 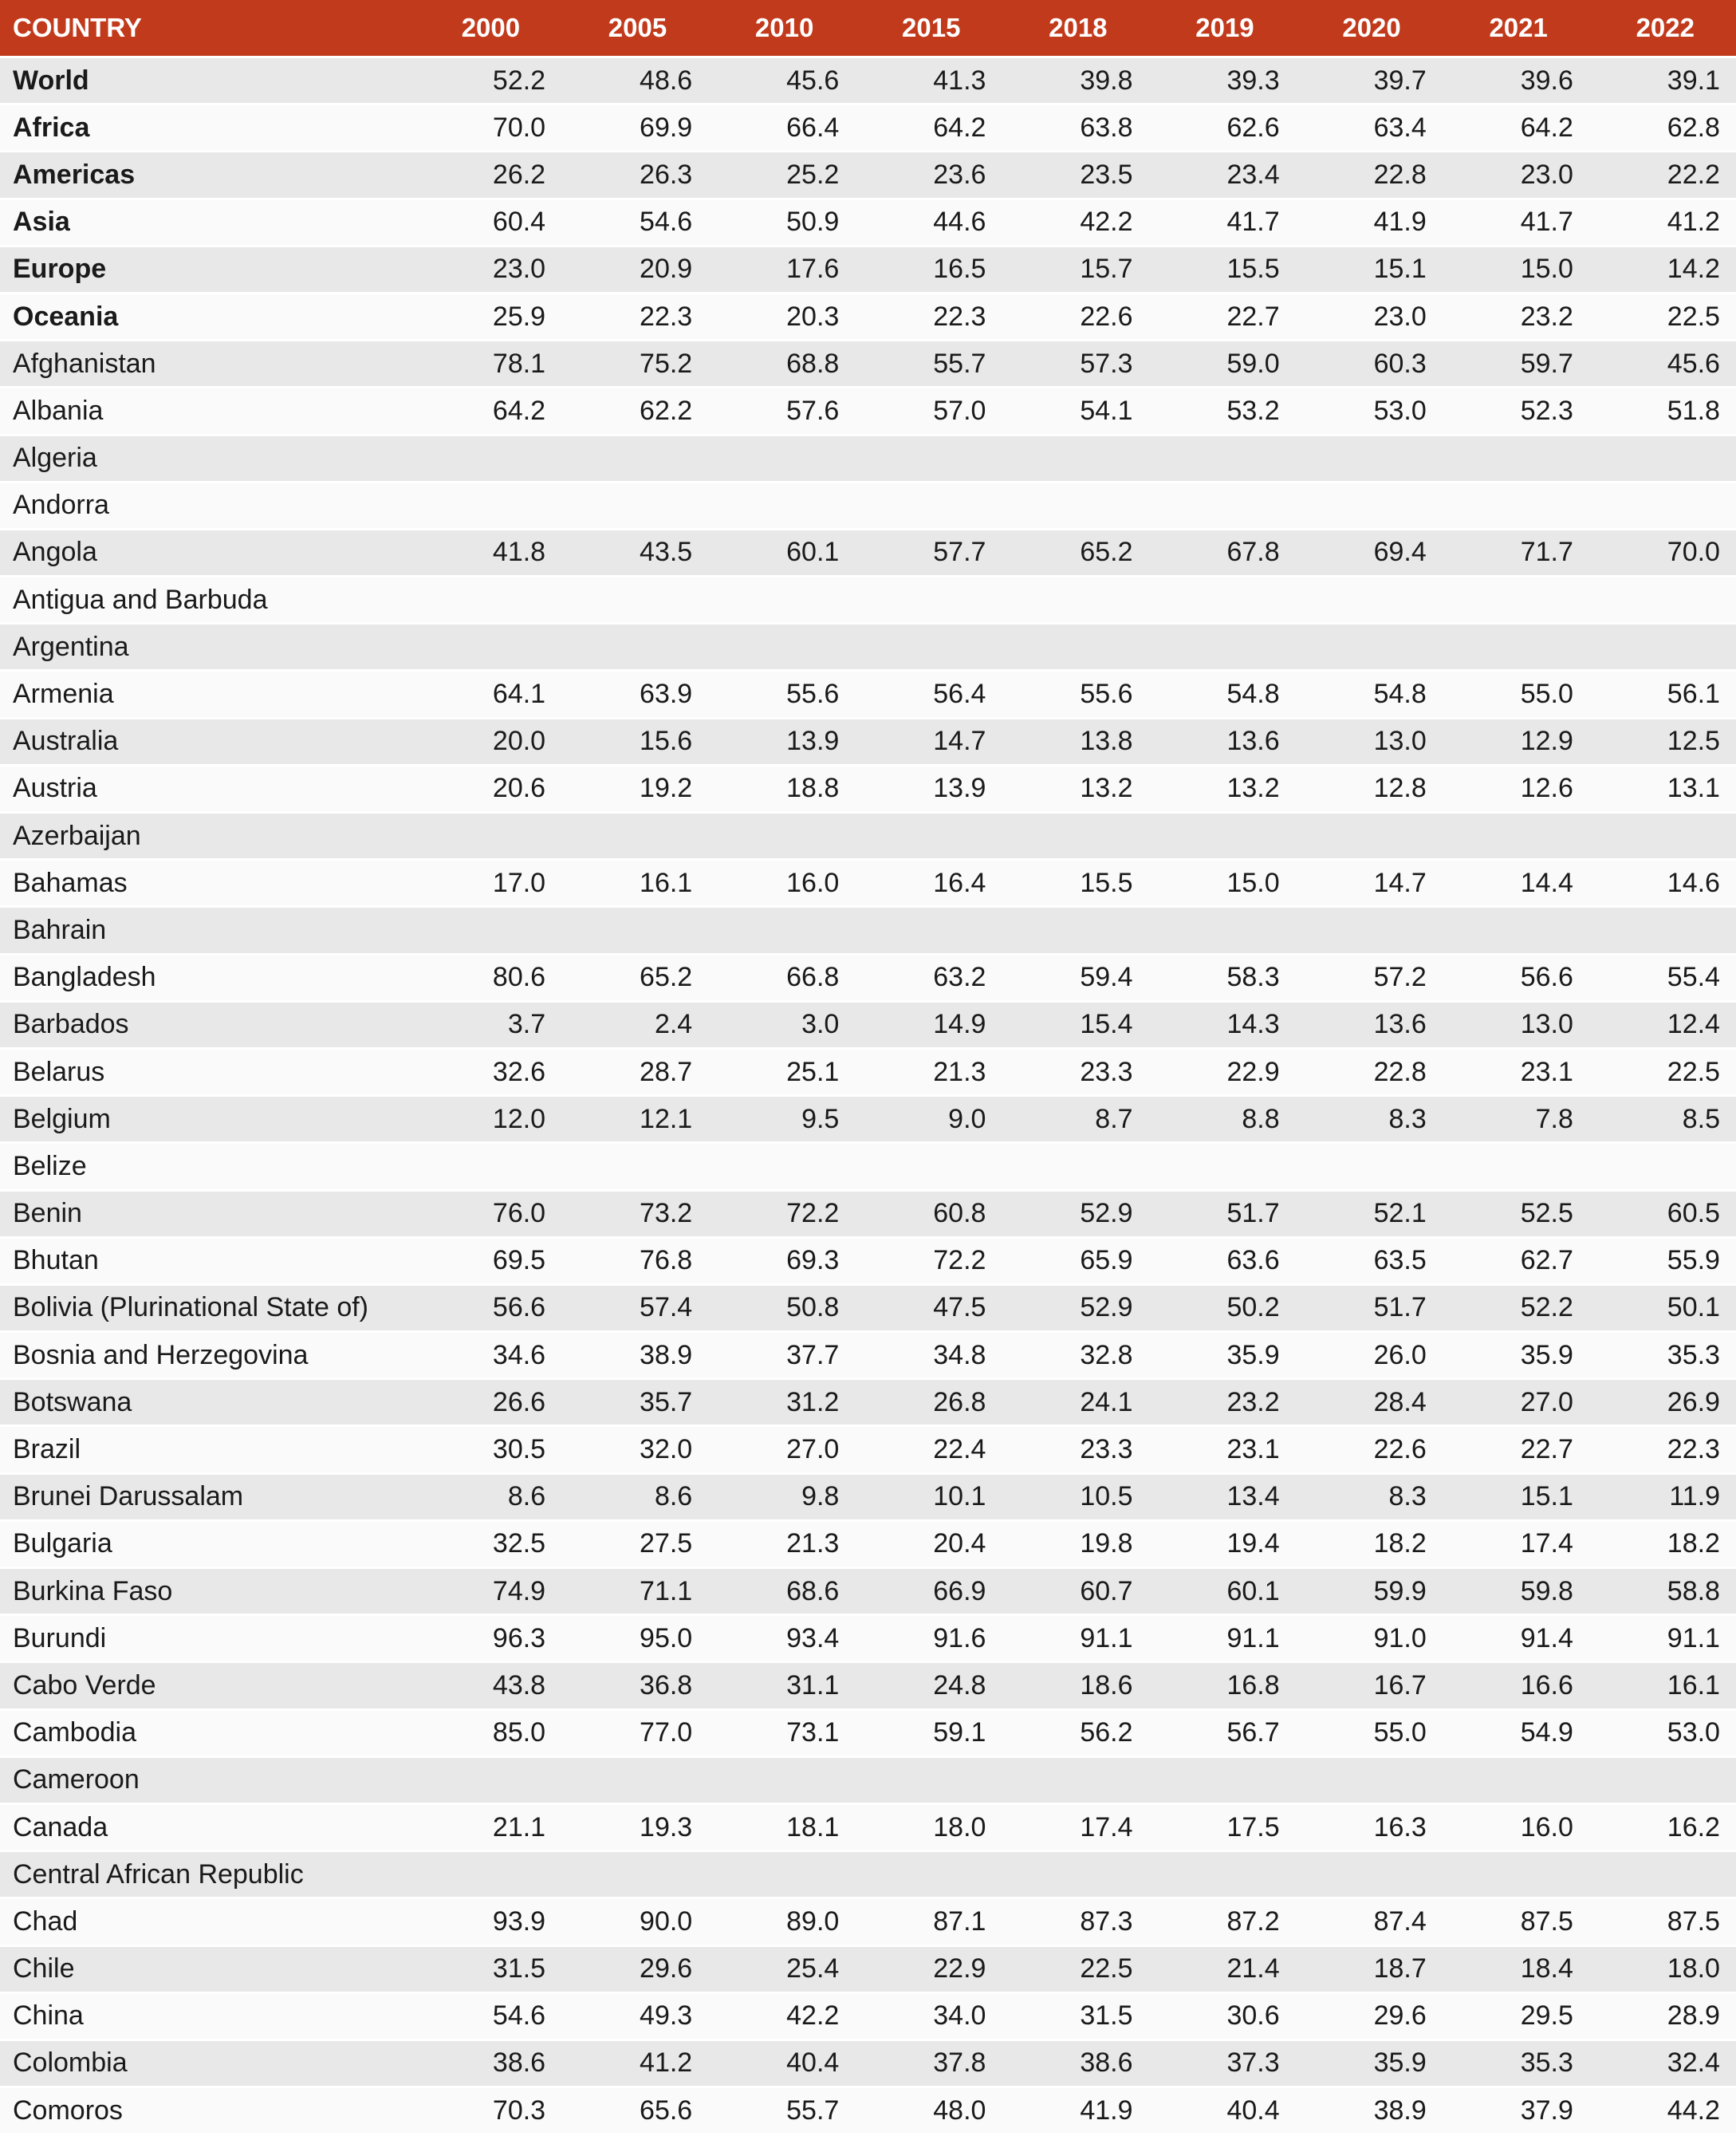 What do you see at coordinates (638, 27) in the screenshot?
I see `column-header-year: 2005` at bounding box center [638, 27].